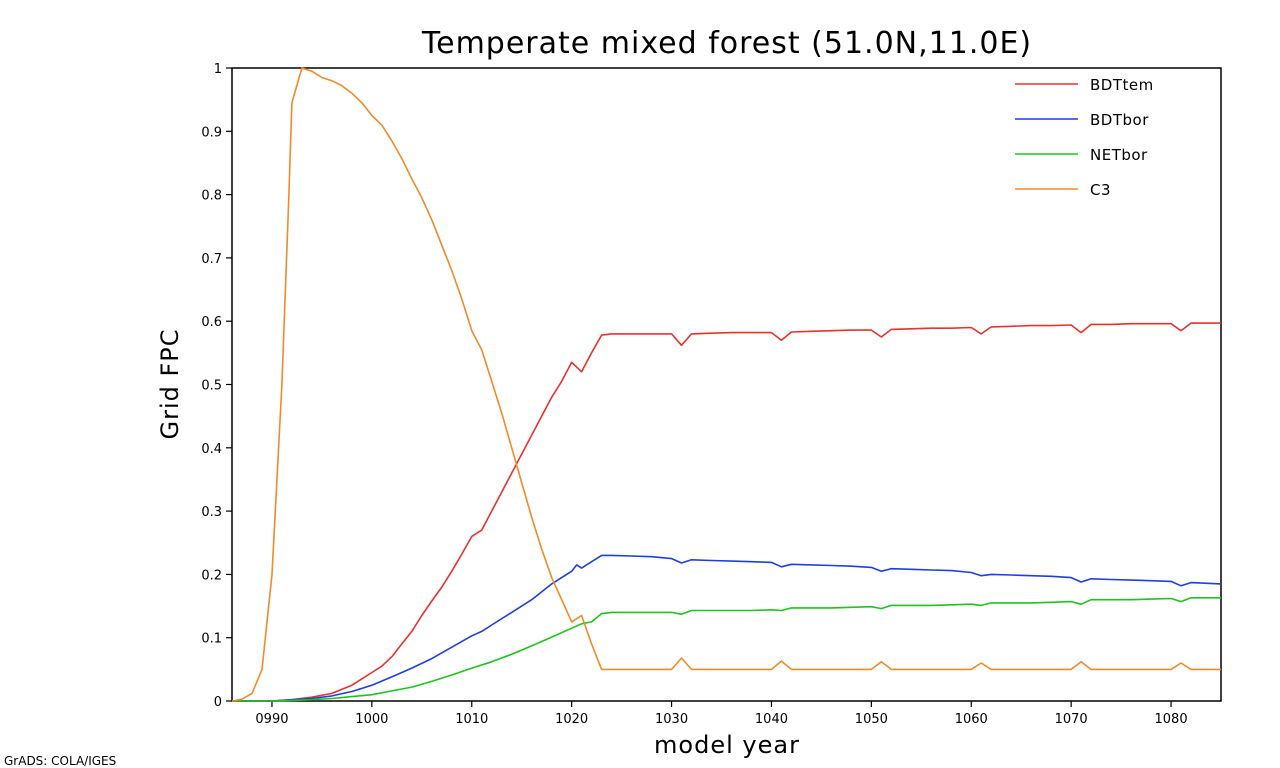 The image size is (1280, 768). Describe the element at coordinates (60, 761) in the screenshot. I see `grads-credit: GrADS: COLA/IGES` at that location.